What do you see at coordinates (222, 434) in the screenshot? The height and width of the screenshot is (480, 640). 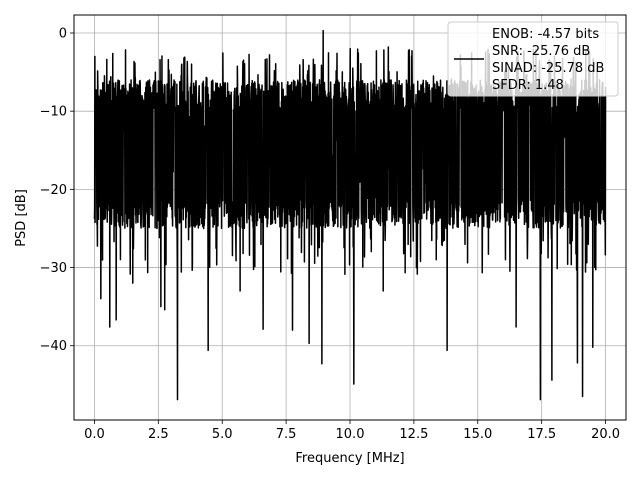 I see `x-tick-label: 5.0` at bounding box center [222, 434].